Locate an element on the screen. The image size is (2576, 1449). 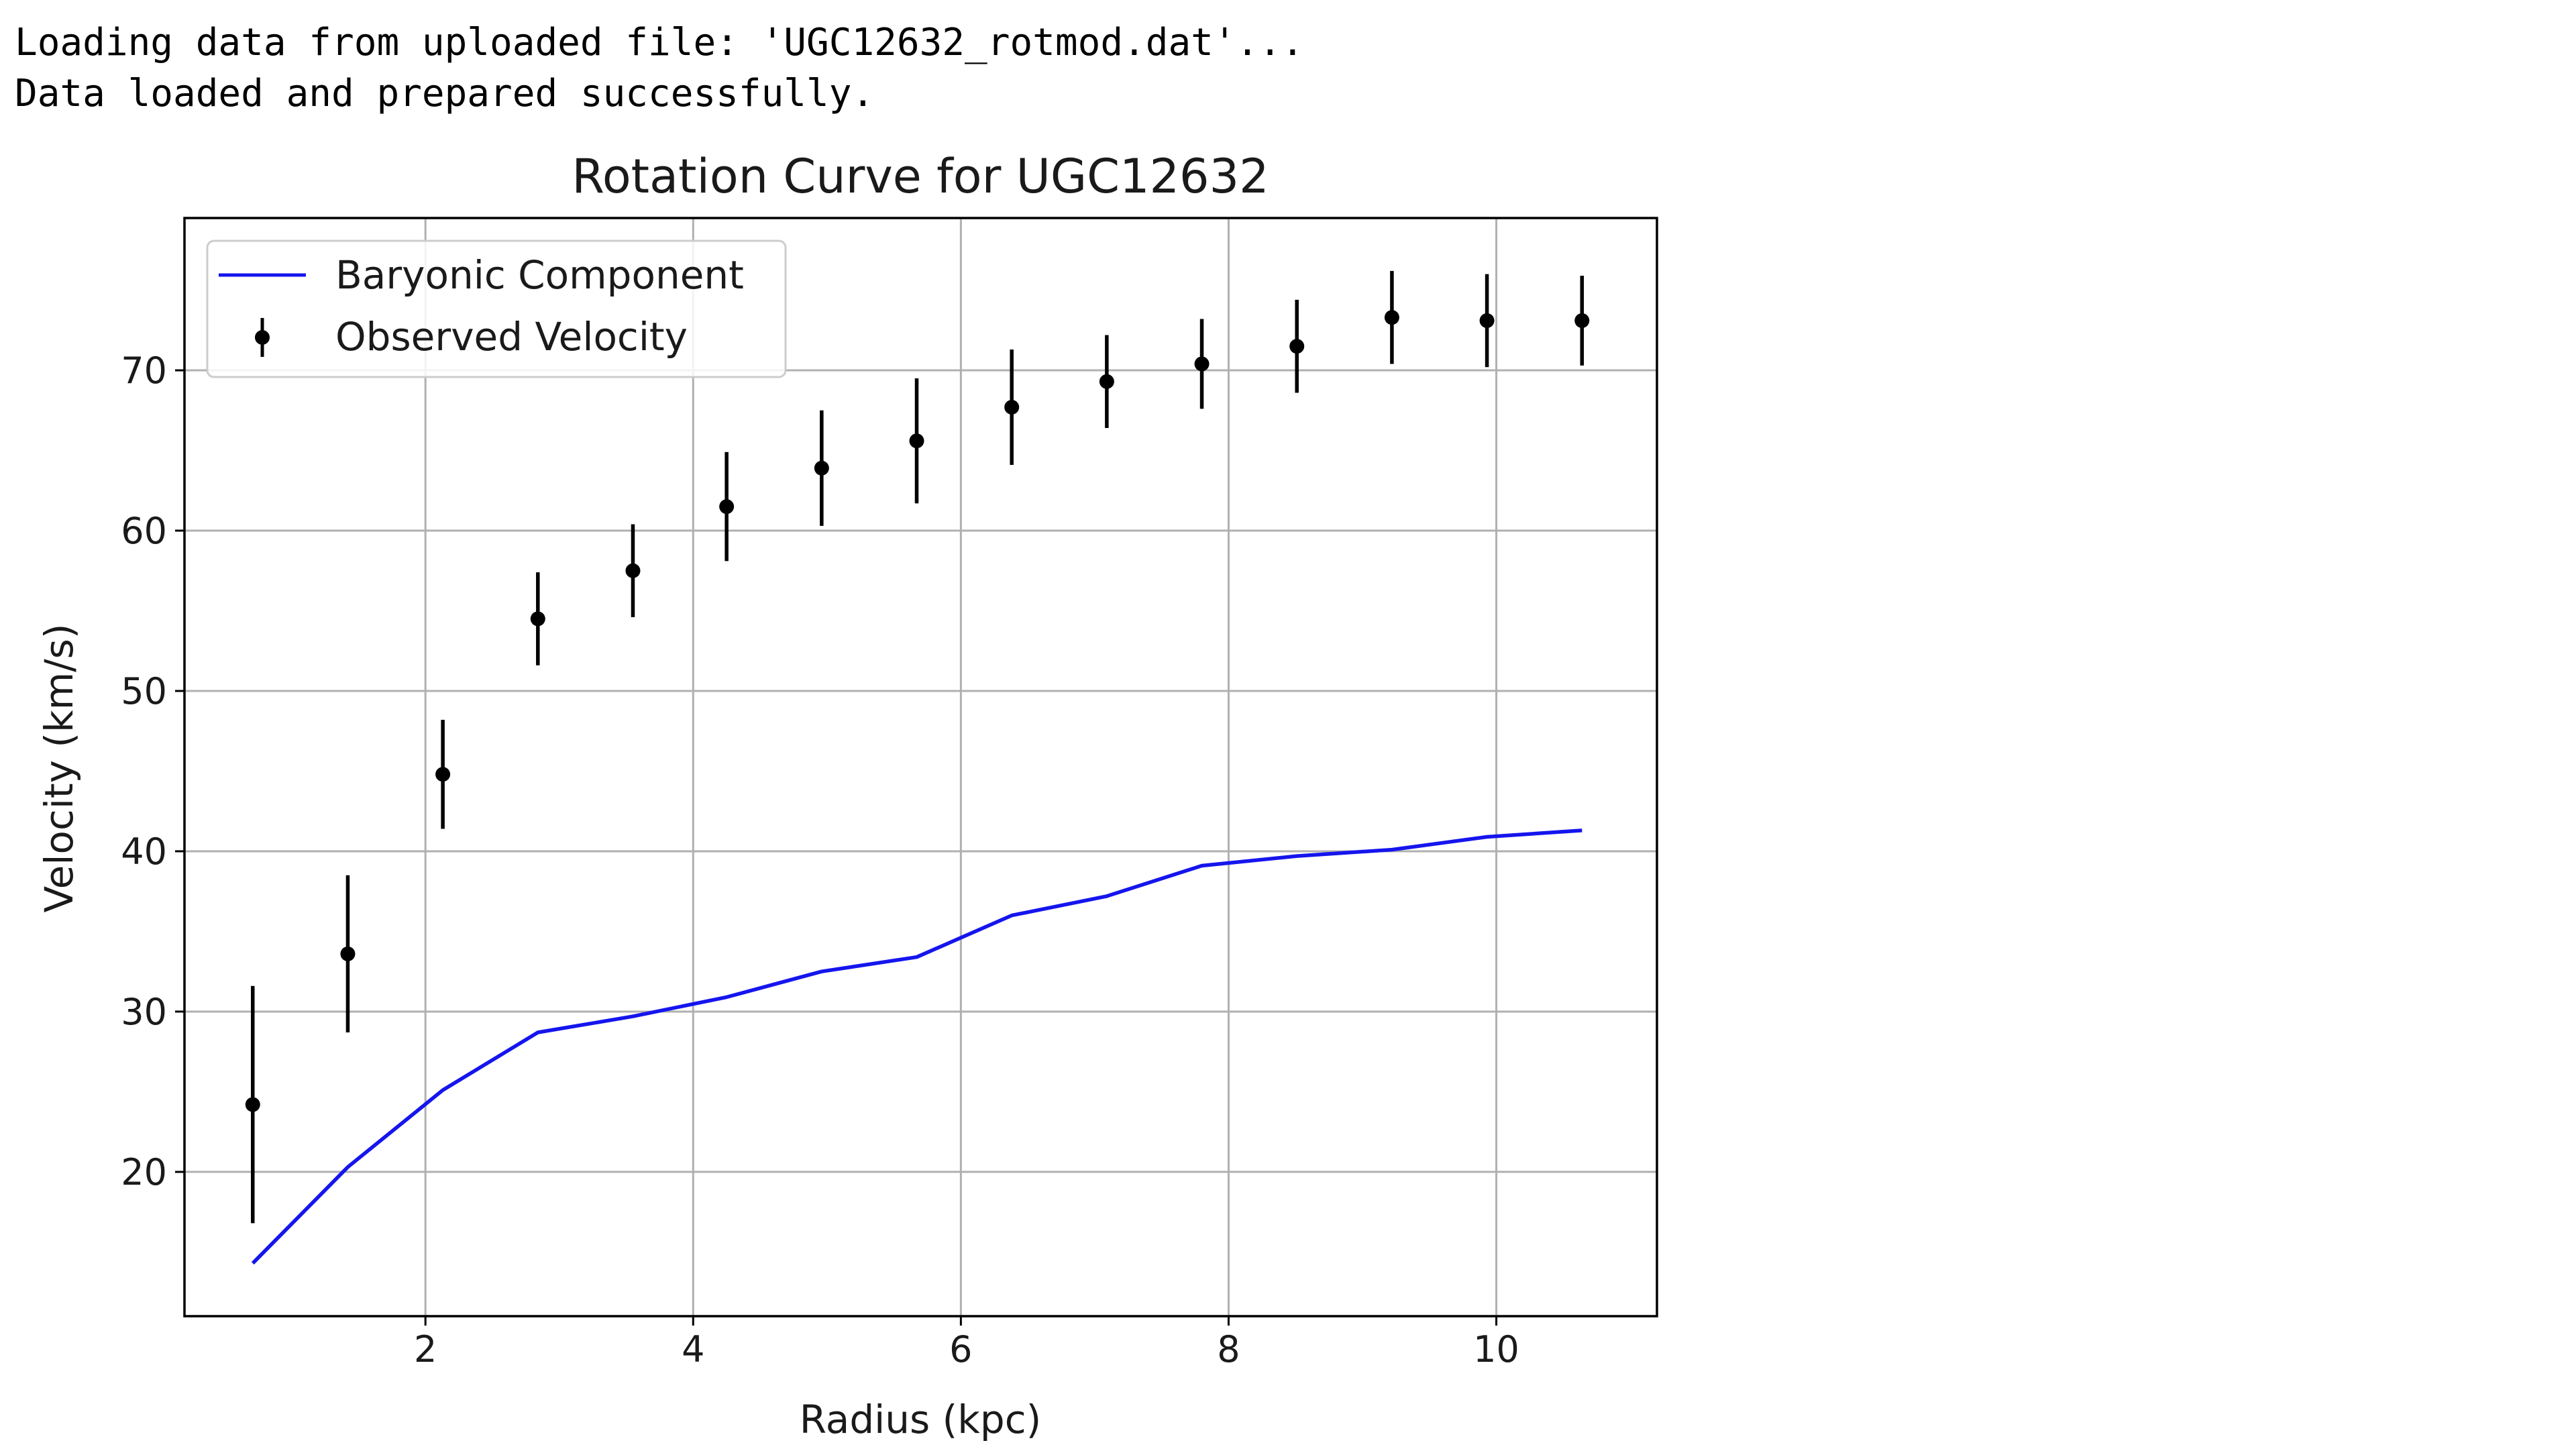
y-tick-label: 70 is located at coordinates (144, 371).